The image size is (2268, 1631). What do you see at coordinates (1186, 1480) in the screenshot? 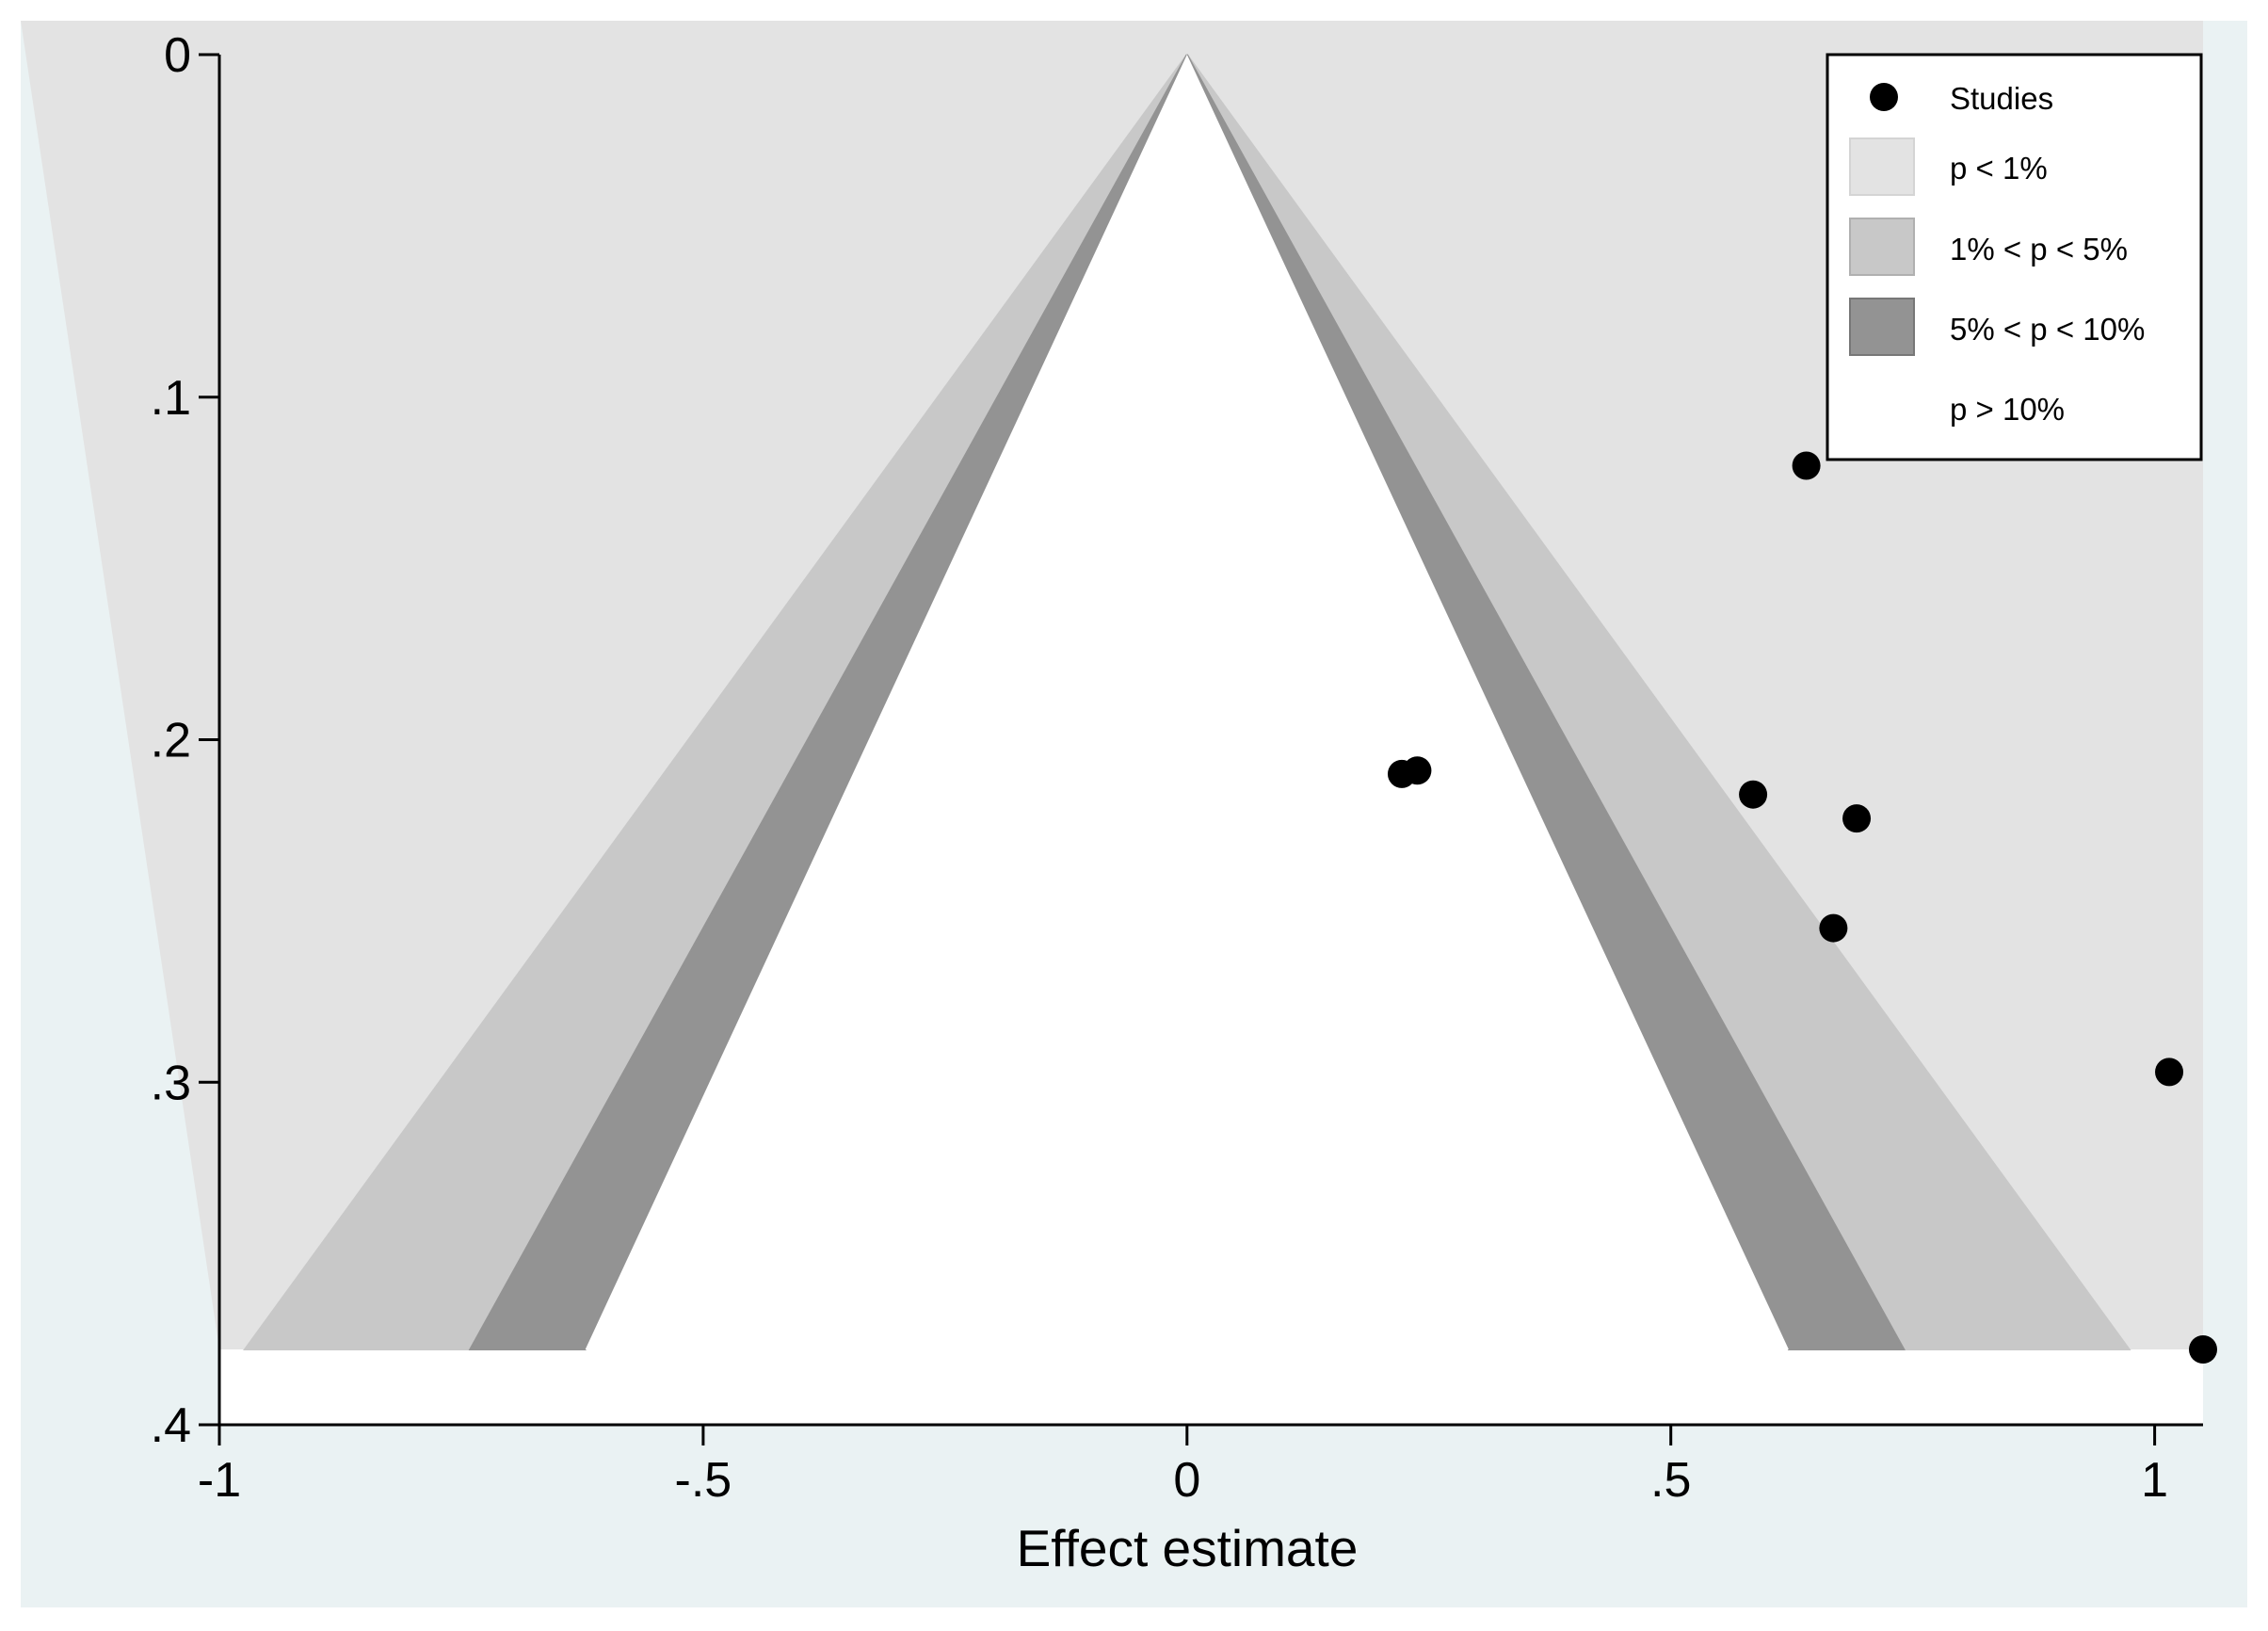
I see `x-tick-label: 0` at bounding box center [1186, 1480].